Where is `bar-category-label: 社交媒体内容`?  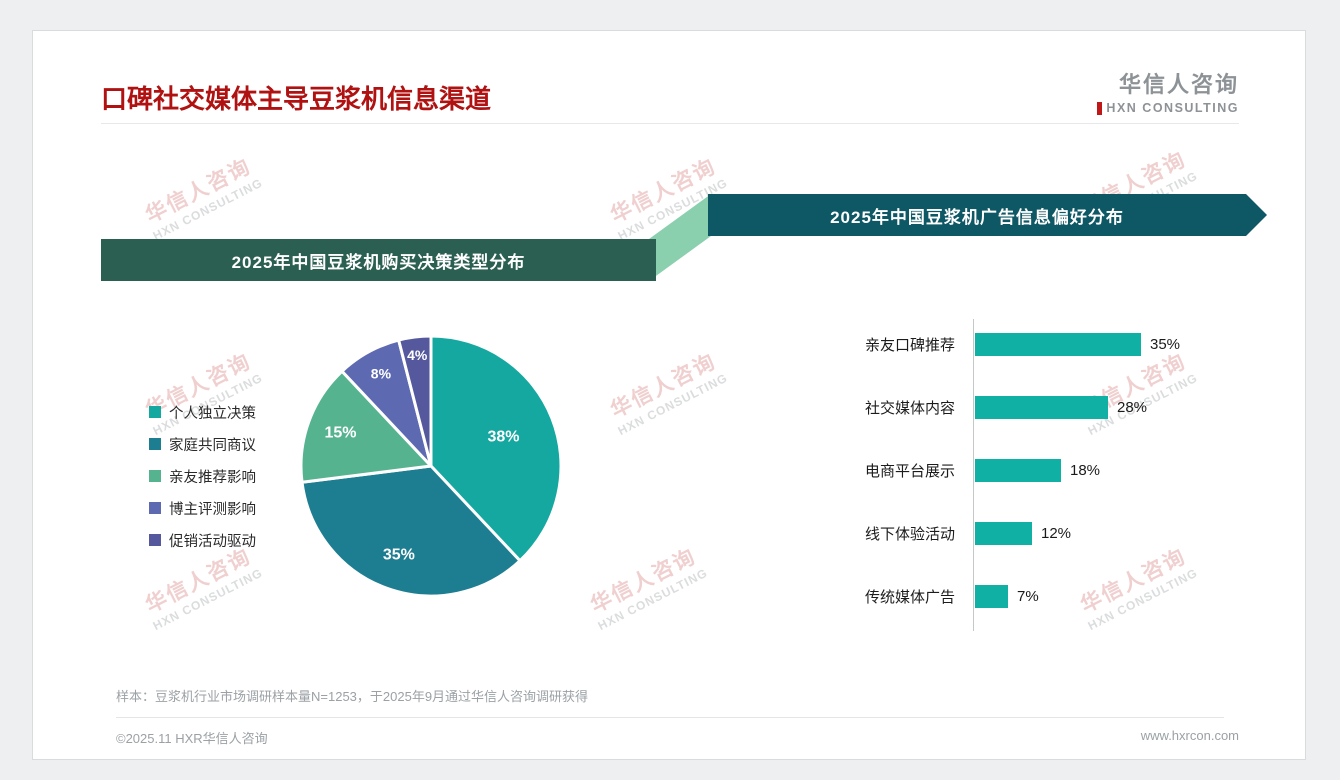 bar-category-label: 社交媒体内容 is located at coordinates (909, 408).